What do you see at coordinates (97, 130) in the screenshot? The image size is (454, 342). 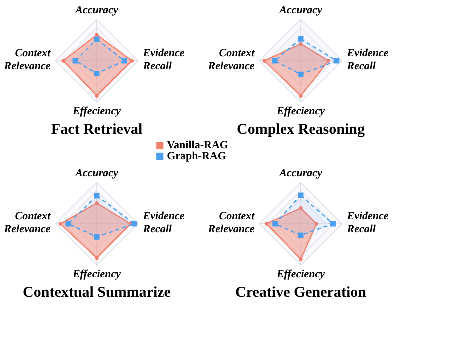 I see `text: Fact Retrieval` at bounding box center [97, 130].